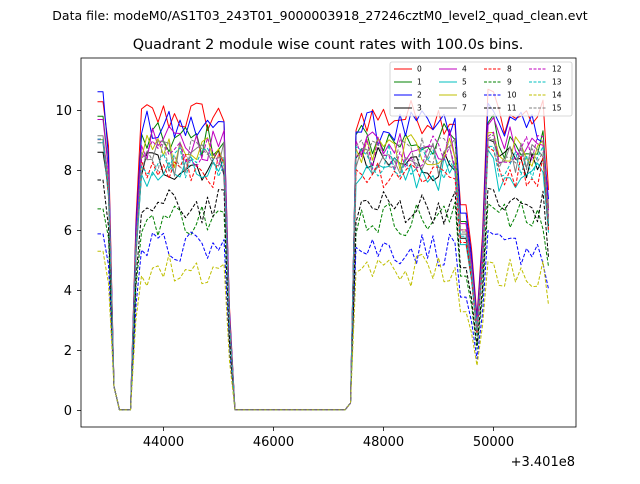 The image size is (640, 484). What do you see at coordinates (419, 95) in the screenshot?
I see `legend-label-2: 2` at bounding box center [419, 95].